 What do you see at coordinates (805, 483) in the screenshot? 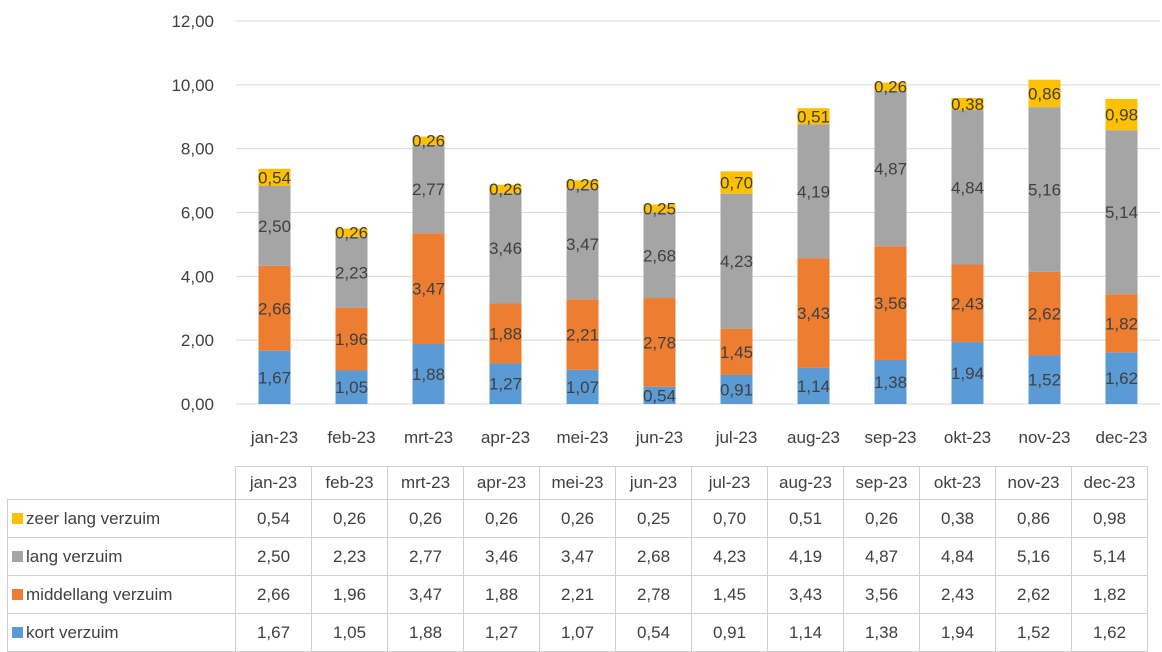
I see `table-header-cell: aug-23` at bounding box center [805, 483].